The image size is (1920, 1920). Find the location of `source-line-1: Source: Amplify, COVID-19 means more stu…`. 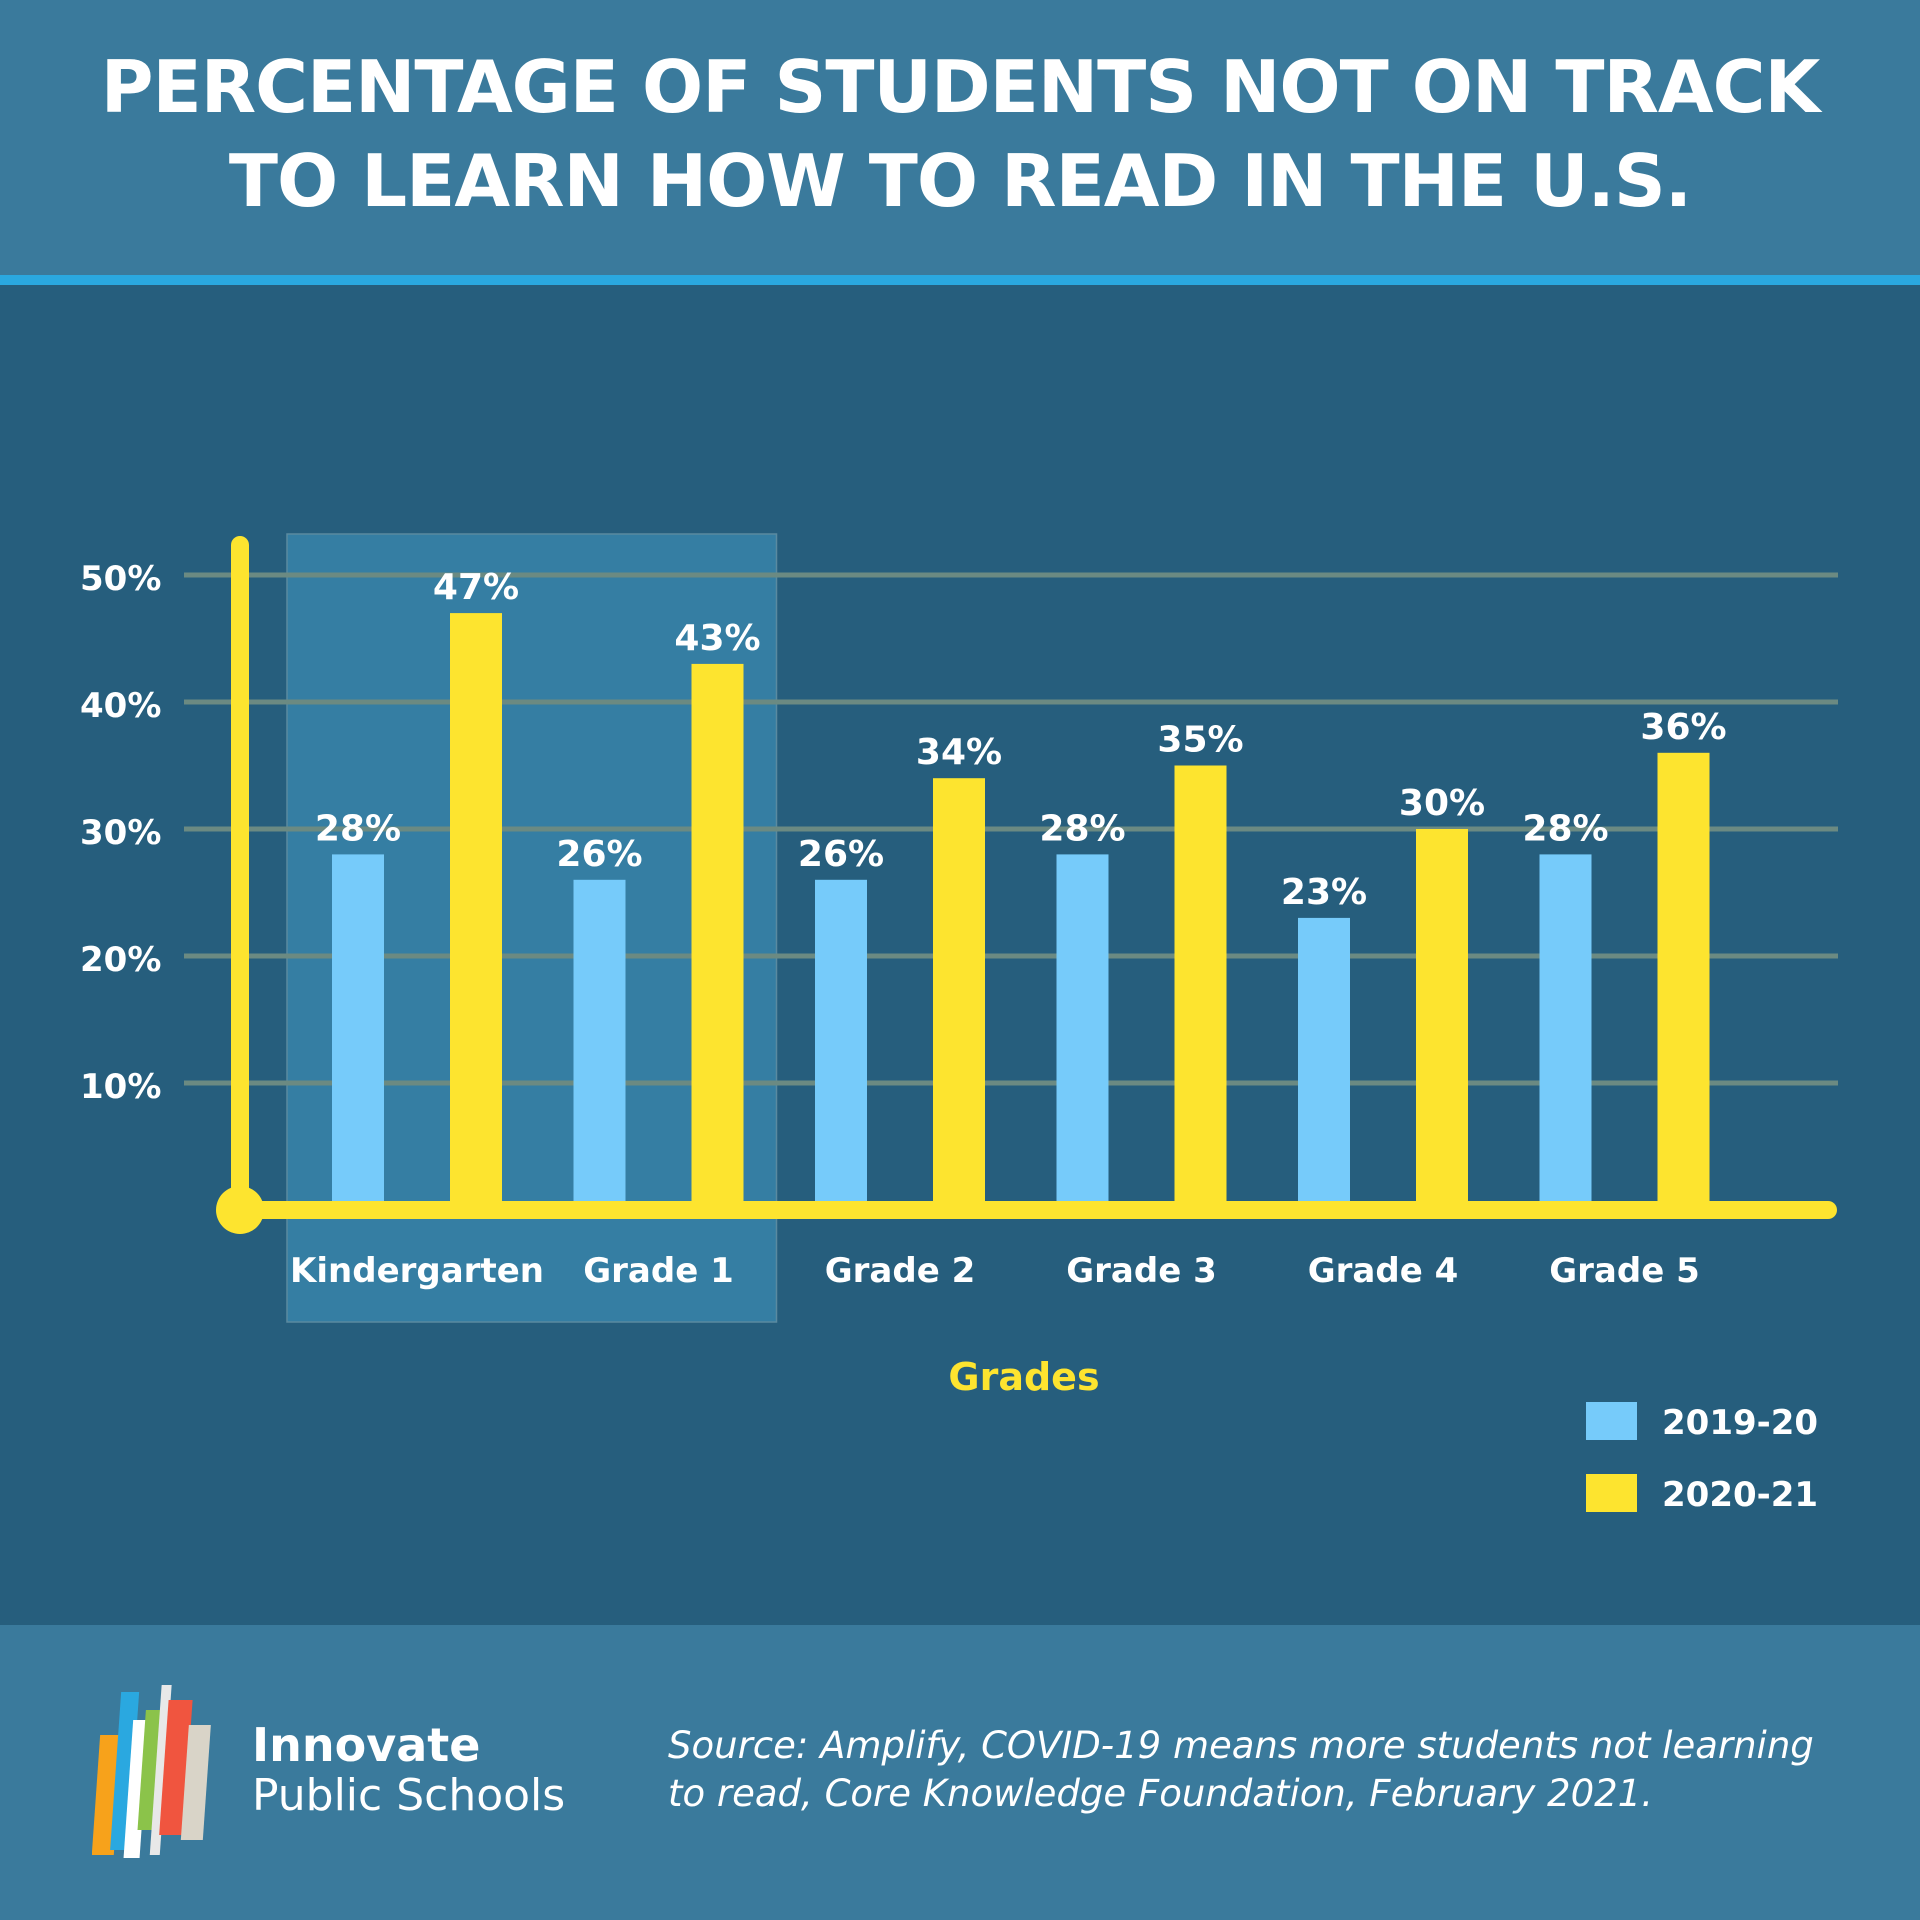

source-line-1: Source: Amplify, COVID-19 means more stu… is located at coordinates (1241, 1745).